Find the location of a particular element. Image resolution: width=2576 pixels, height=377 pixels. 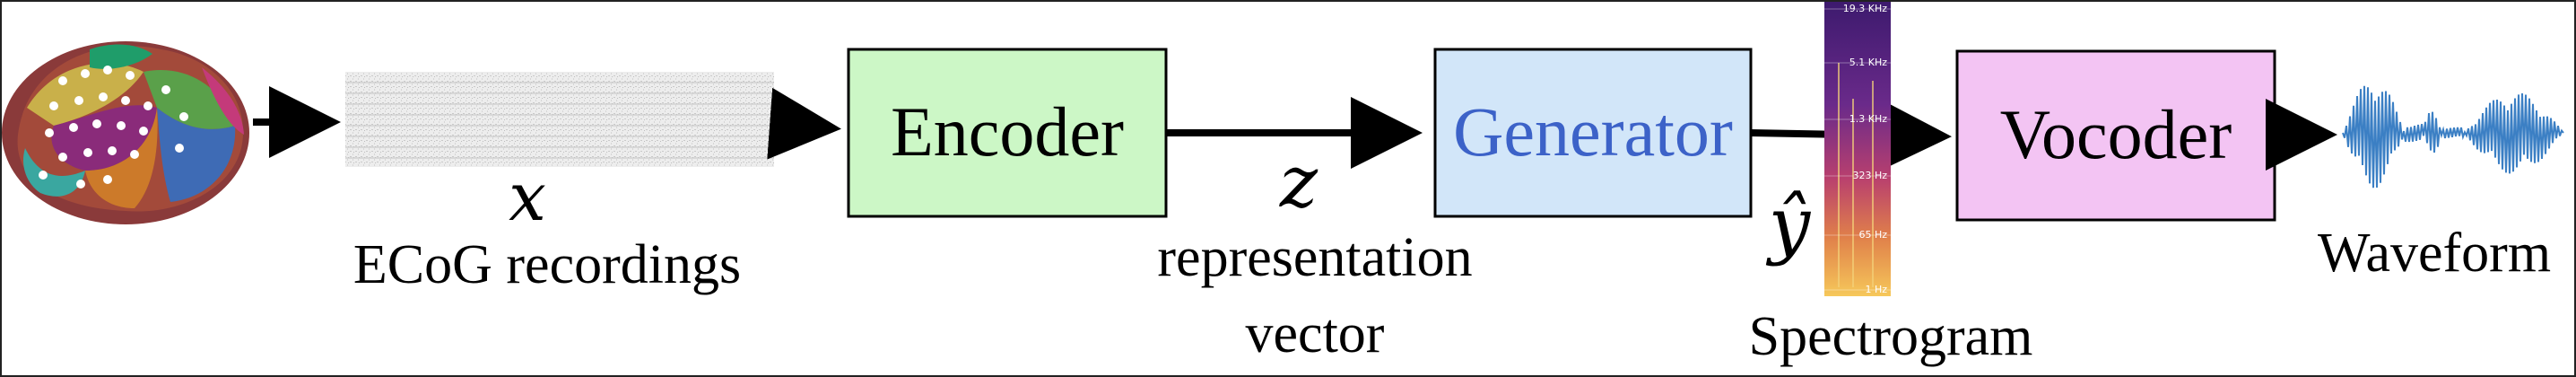

vocoder-box is located at coordinates (2115, 135).